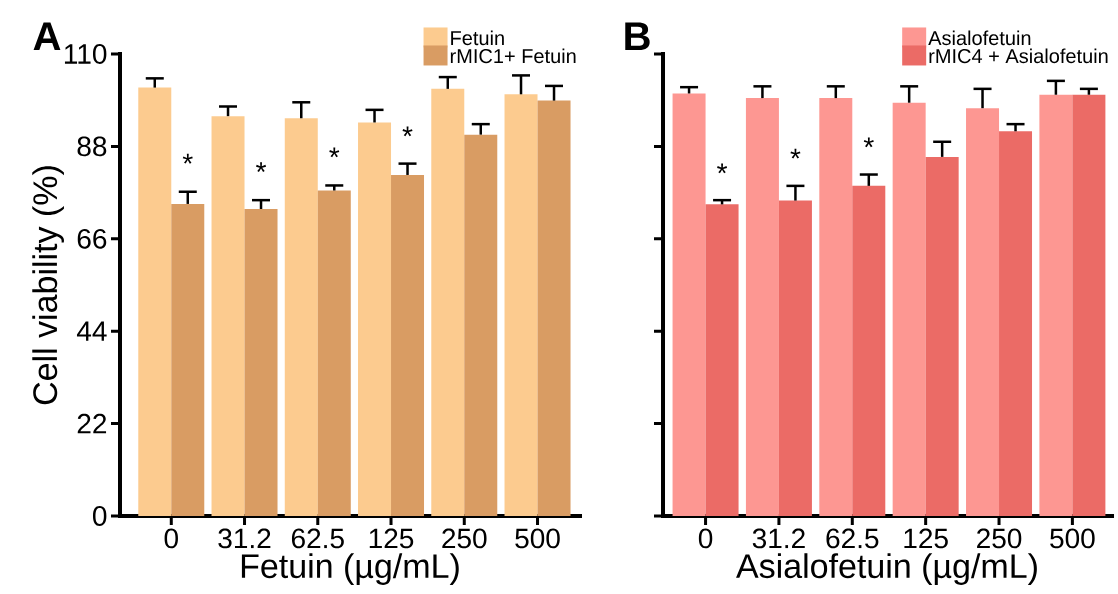 Image resolution: width=1118 pixels, height=594 pixels. What do you see at coordinates (92, 146) in the screenshot?
I see `y-tick-label: 88` at bounding box center [92, 146].